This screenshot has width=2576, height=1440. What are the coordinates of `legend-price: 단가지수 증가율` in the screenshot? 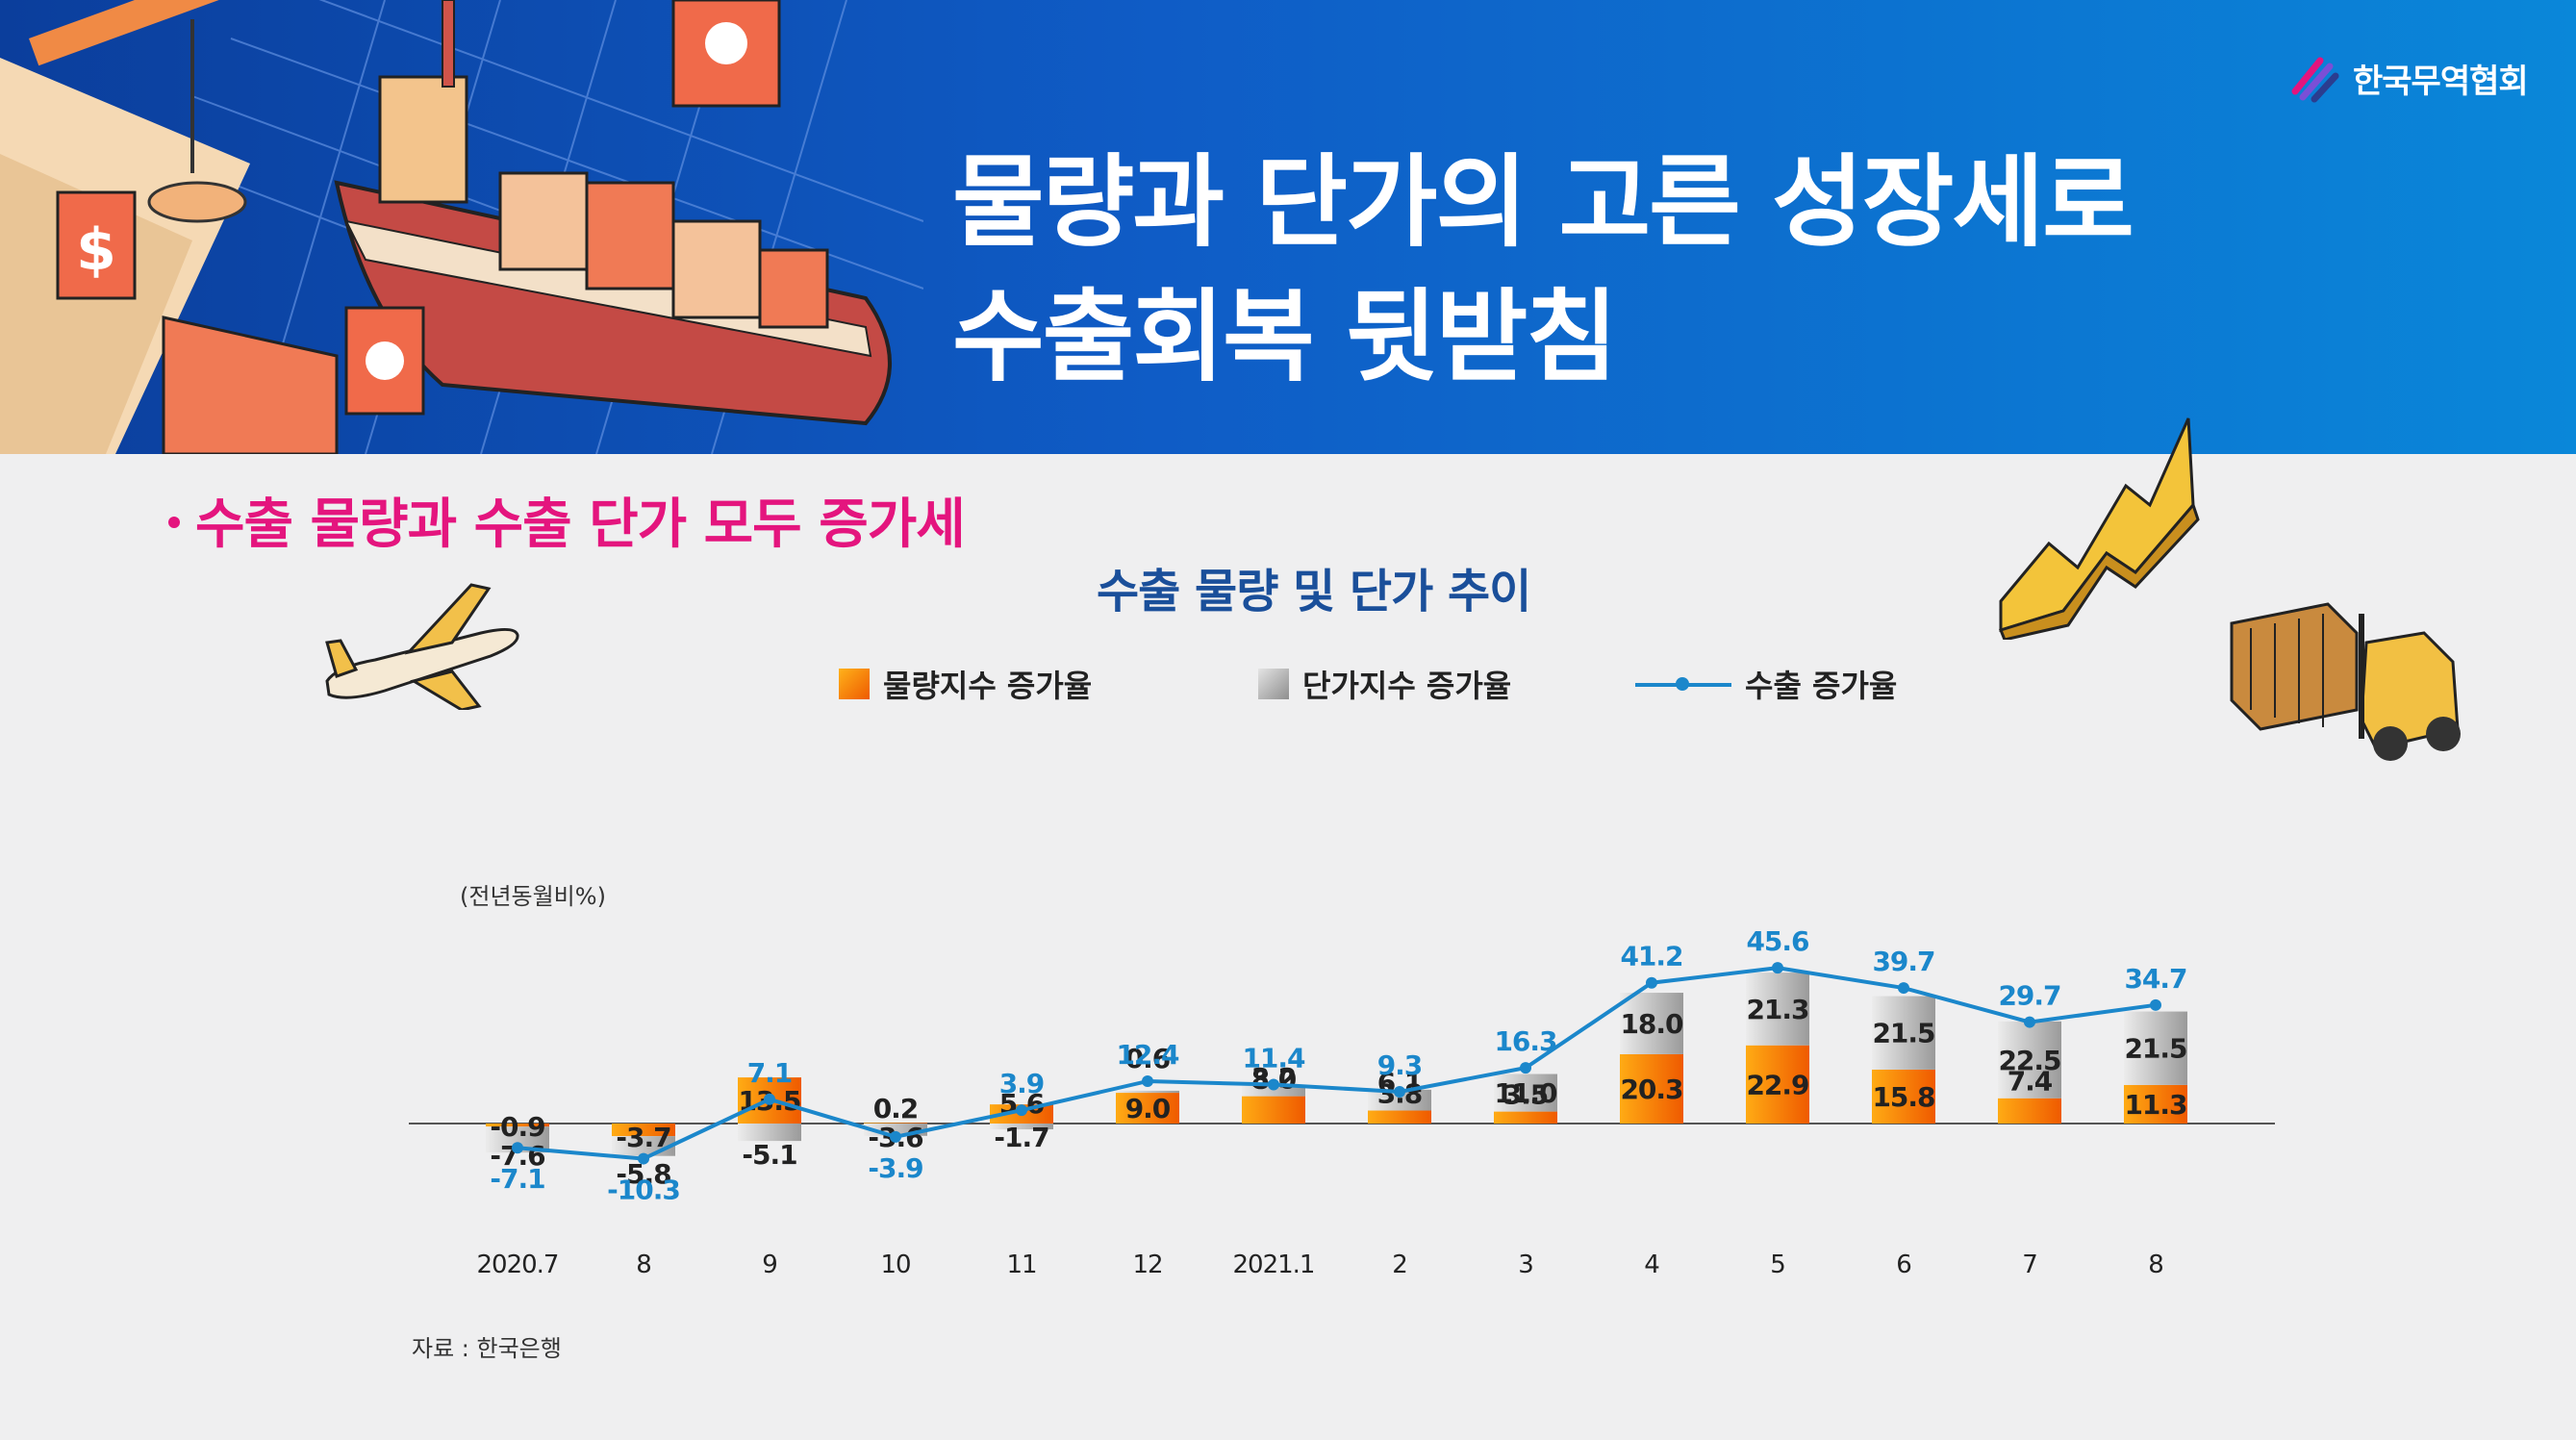 It's located at (1385, 684).